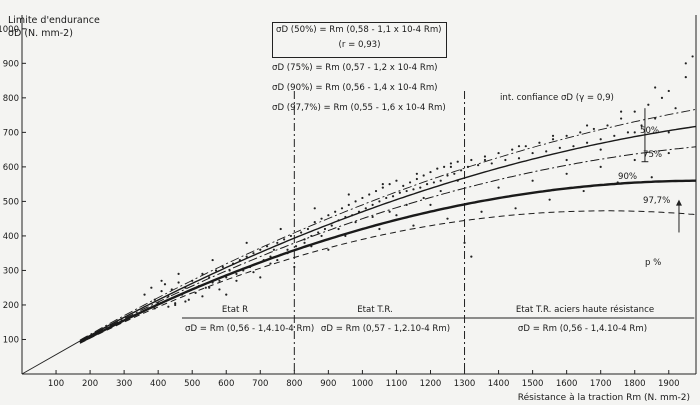 Image resolution: width=700 pixels, height=405 pixels. Describe the element at coordinates (669, 384) in the screenshot. I see `x-tick-label: 1900` at that location.